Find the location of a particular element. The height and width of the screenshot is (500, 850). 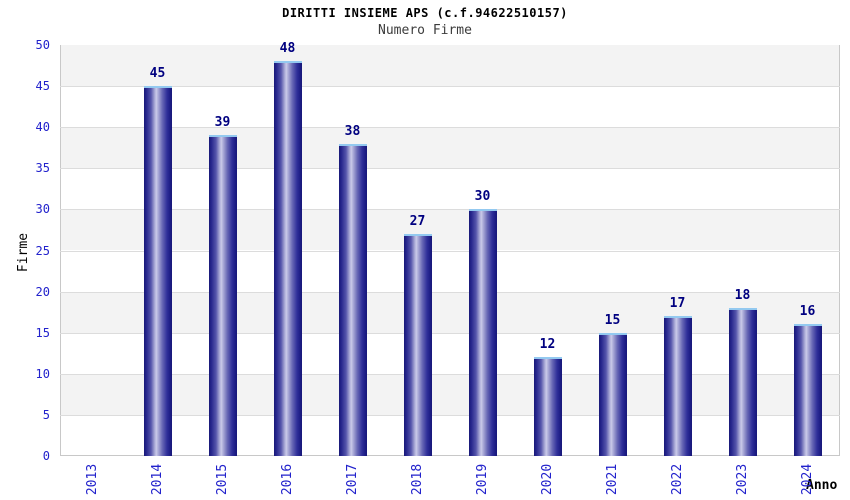

bar-2024 is located at coordinates (807, 390).